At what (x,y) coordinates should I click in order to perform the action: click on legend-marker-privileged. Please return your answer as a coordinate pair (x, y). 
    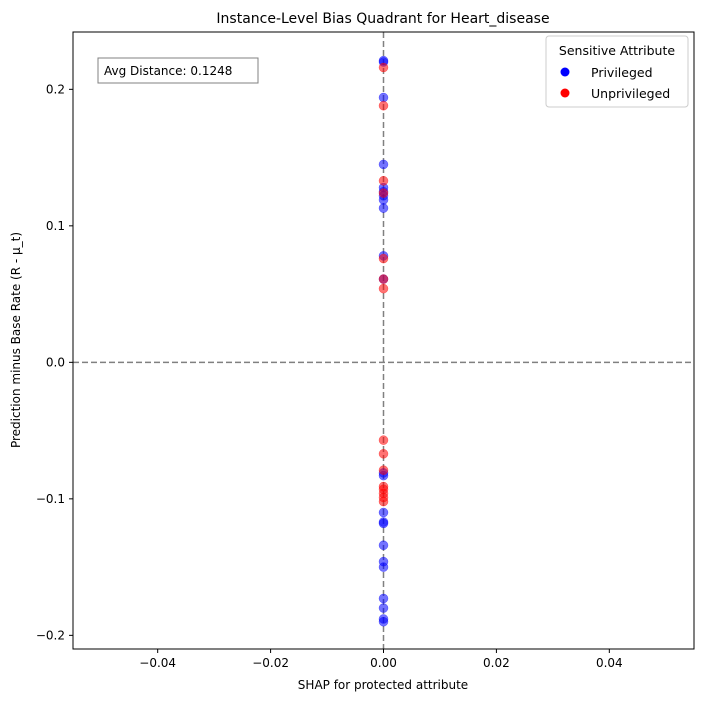
    Looking at the image, I should click on (565, 72).